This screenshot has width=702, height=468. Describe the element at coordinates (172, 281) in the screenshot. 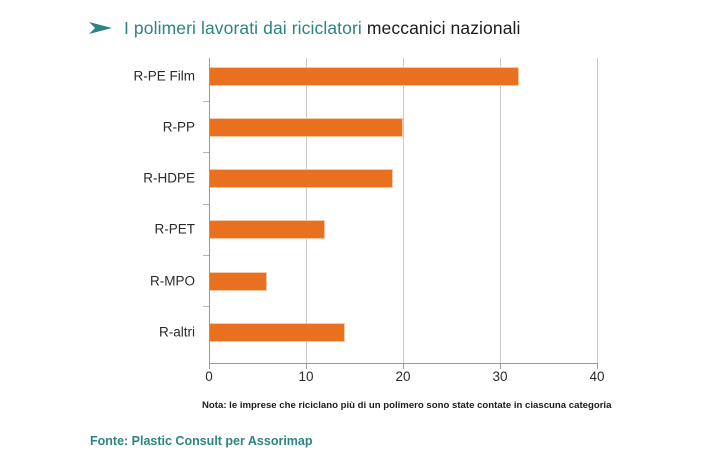

I see `y-axis-label-4: R-MPO` at that location.